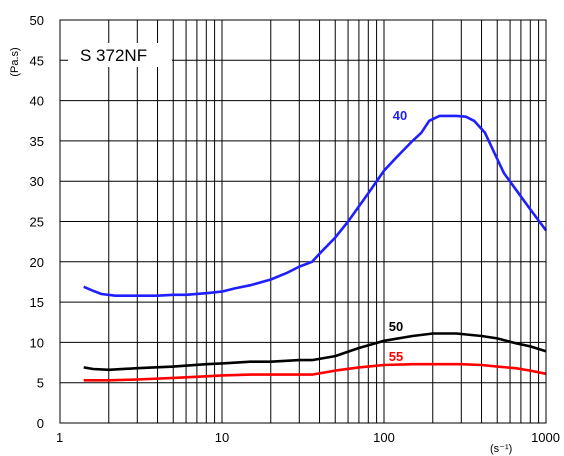 The height and width of the screenshot is (456, 564). I want to click on y-tick-label: 25, so click(37, 222).